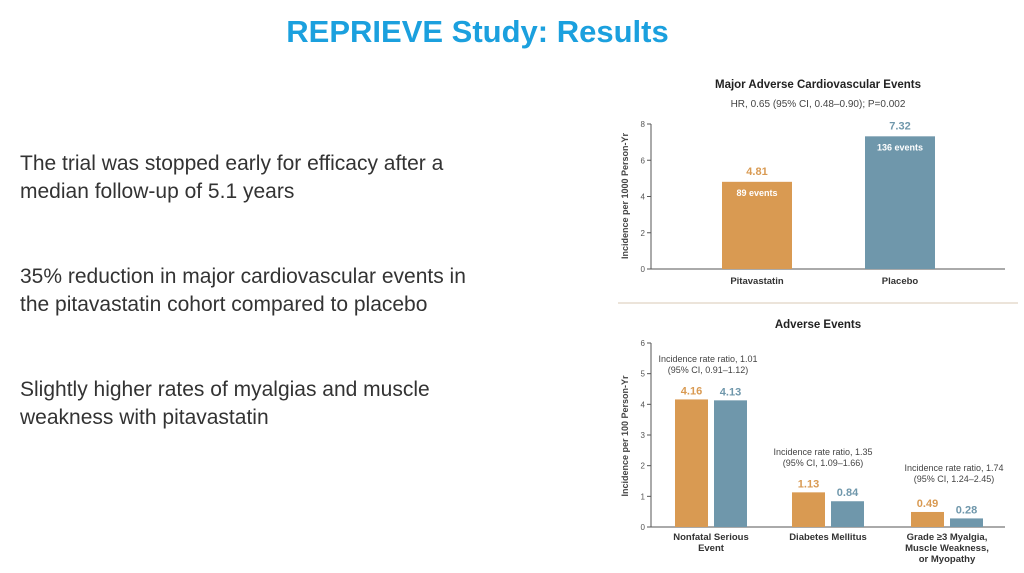 This screenshot has width=1024, height=573. What do you see at coordinates (643, 374) in the screenshot?
I see `adverse-events-y-tick-label: 5` at bounding box center [643, 374].